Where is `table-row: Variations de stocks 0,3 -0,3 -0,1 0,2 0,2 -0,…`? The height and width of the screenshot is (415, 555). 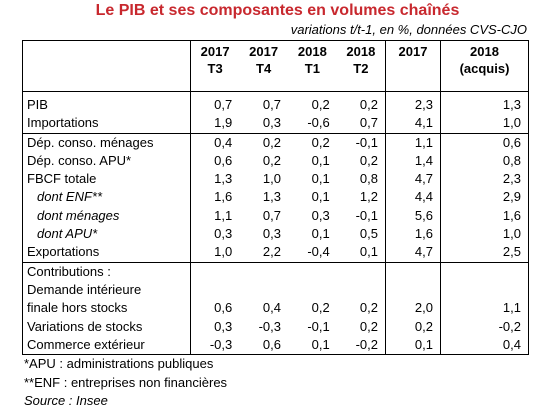
table-row: Variations de stocks 0,3 -0,3 -0,1 0,2 0,2 -0,… is located at coordinates (275, 326).